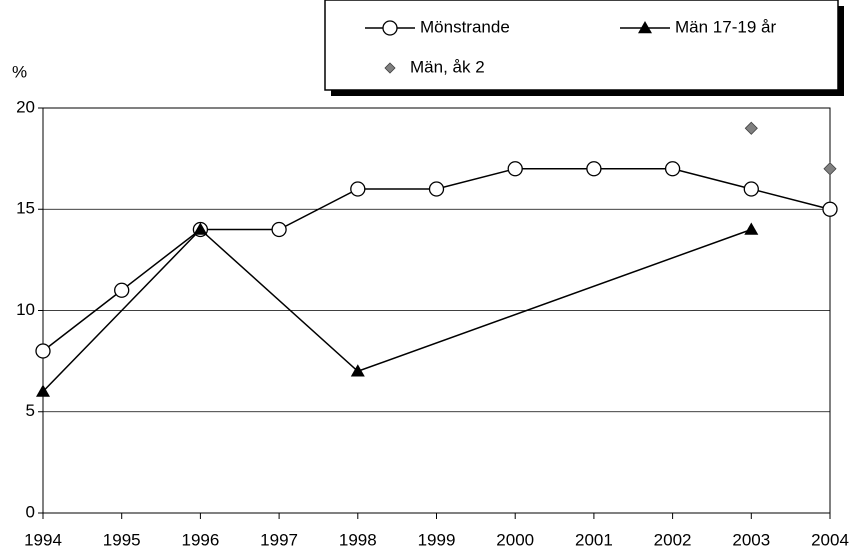 This screenshot has width=856, height=553. Describe the element at coordinates (25, 309) in the screenshot. I see `y-tick-label: 10` at that location.